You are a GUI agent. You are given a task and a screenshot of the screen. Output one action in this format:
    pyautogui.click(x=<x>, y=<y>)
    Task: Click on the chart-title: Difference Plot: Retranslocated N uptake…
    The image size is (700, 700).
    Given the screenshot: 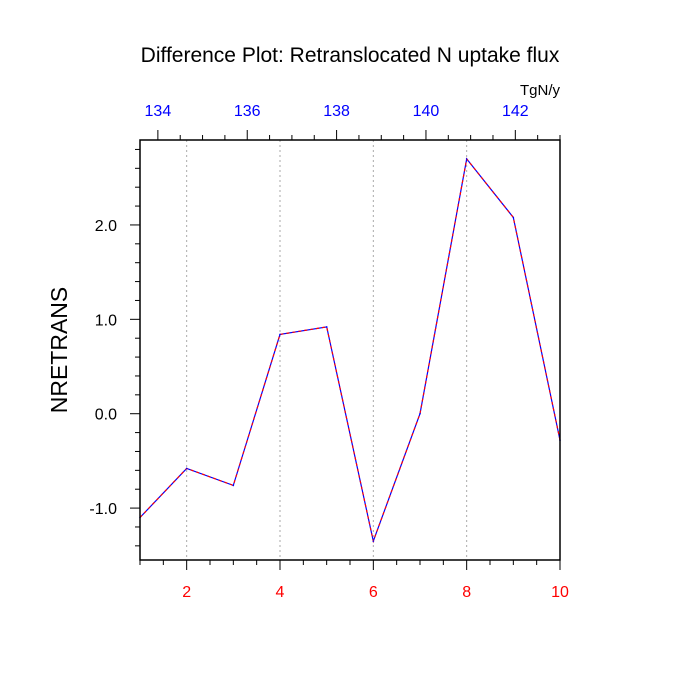 What is the action you would take?
    pyautogui.click(x=350, y=55)
    